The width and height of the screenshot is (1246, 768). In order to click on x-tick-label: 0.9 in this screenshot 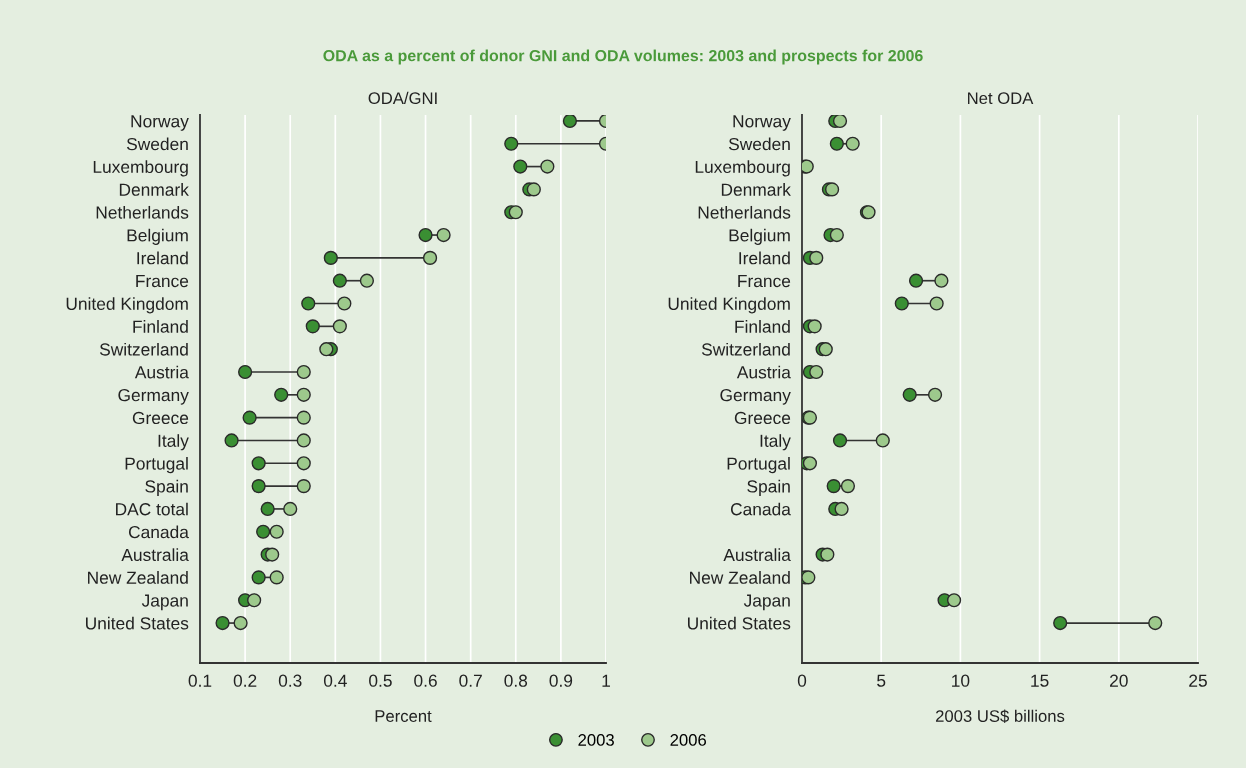, I will do `click(561, 680)`.